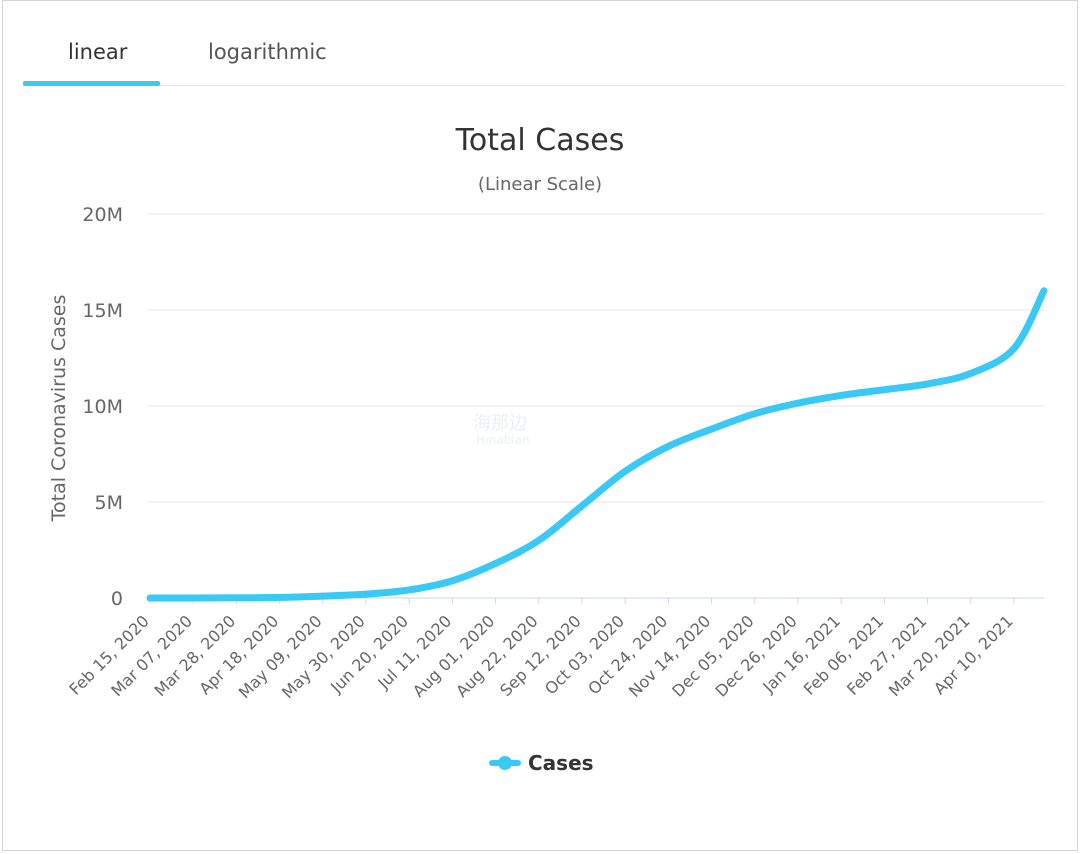 Image resolution: width=1080 pixels, height=854 pixels. I want to click on y-tick-label: 0, so click(117, 599).